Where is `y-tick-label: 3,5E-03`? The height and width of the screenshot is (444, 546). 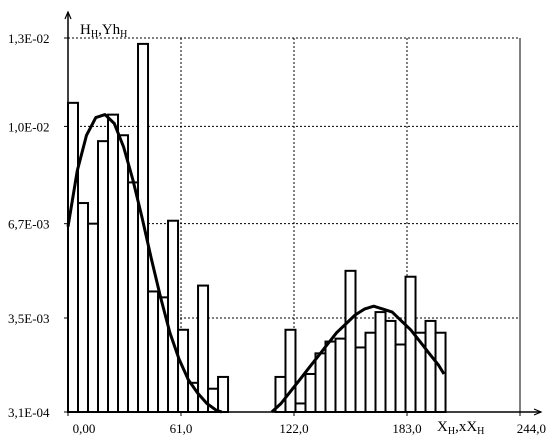 y-tick-label: 3,5E-03 is located at coordinates (29, 318).